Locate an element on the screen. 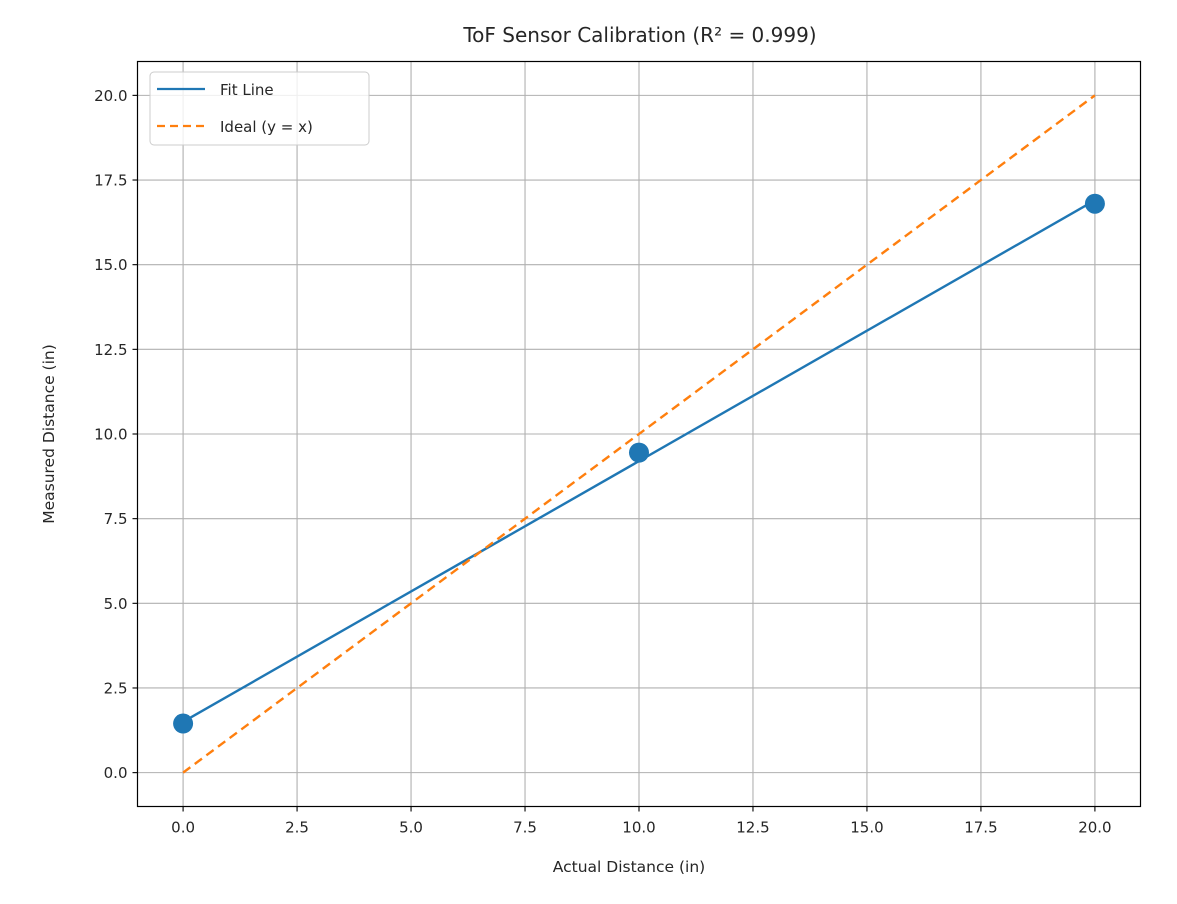 Image resolution: width=1177 pixels, height=904 pixels. y-tick-label: 7.5 is located at coordinates (116, 519).